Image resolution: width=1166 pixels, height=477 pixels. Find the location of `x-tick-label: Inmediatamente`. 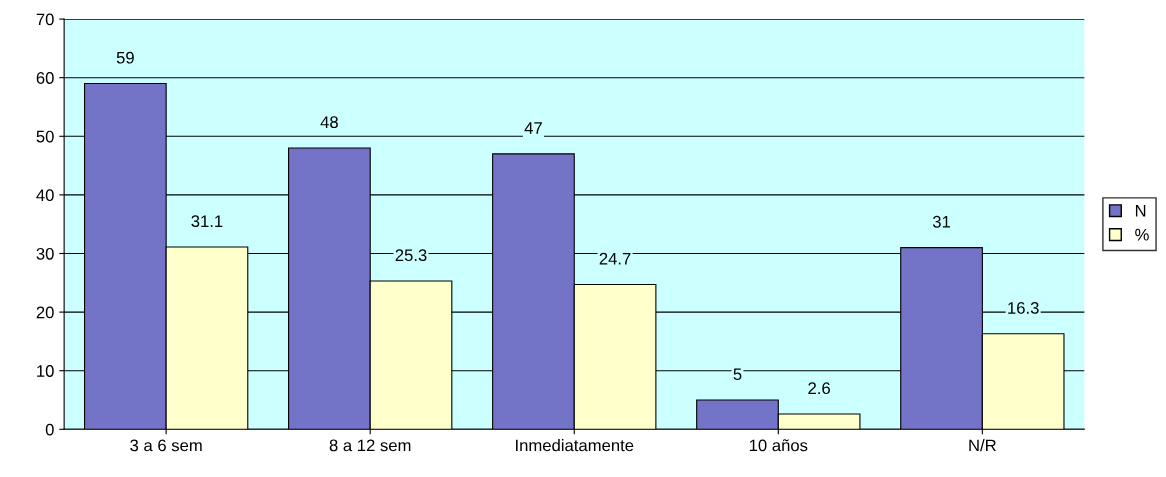

x-tick-label: Inmediatamente is located at coordinates (575, 445).